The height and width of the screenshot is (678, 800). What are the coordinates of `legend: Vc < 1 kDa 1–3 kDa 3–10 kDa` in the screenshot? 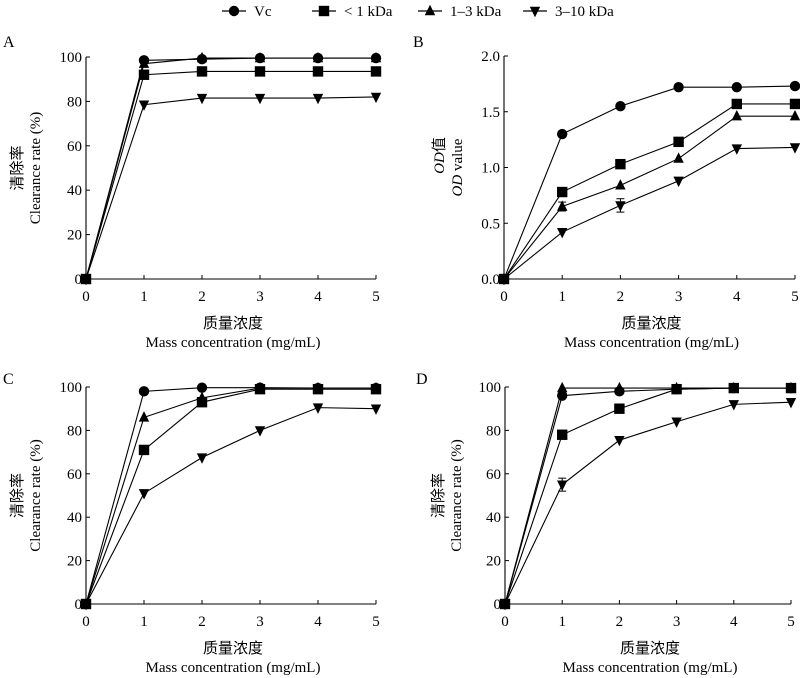 It's located at (418, 12).